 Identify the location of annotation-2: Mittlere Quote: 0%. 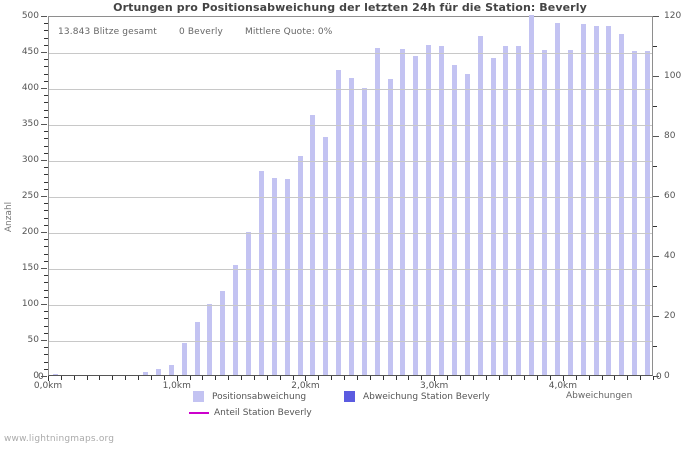
(288, 32).